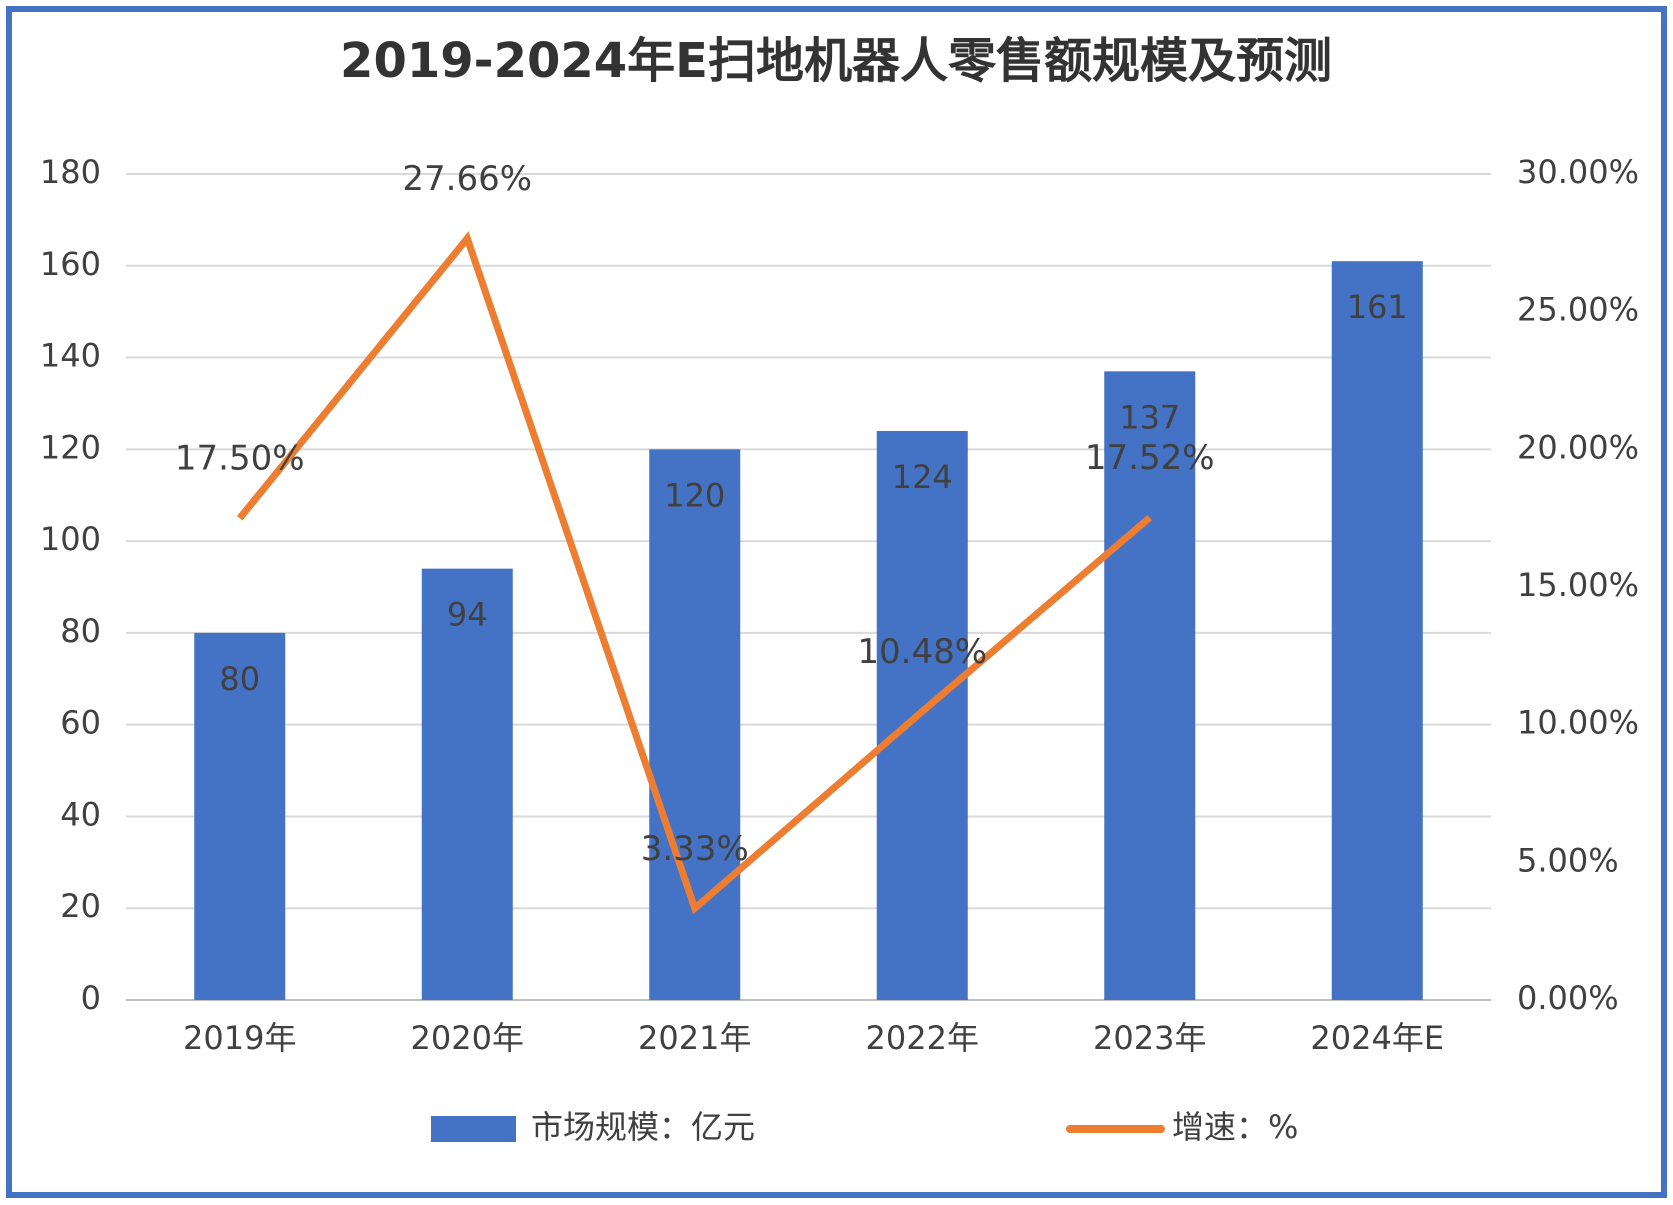 The width and height of the screenshot is (1673, 1205). I want to click on bar-value-label: 80, so click(239, 679).